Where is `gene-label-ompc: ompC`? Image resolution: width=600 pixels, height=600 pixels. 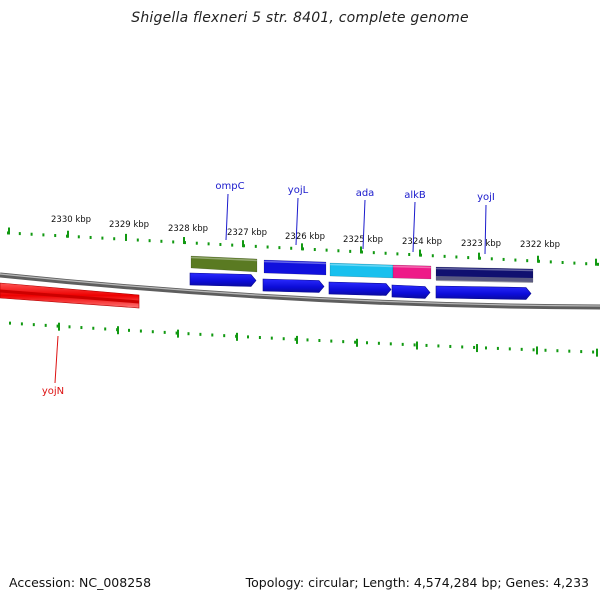 gene-label-ompc: ompC is located at coordinates (229, 186).